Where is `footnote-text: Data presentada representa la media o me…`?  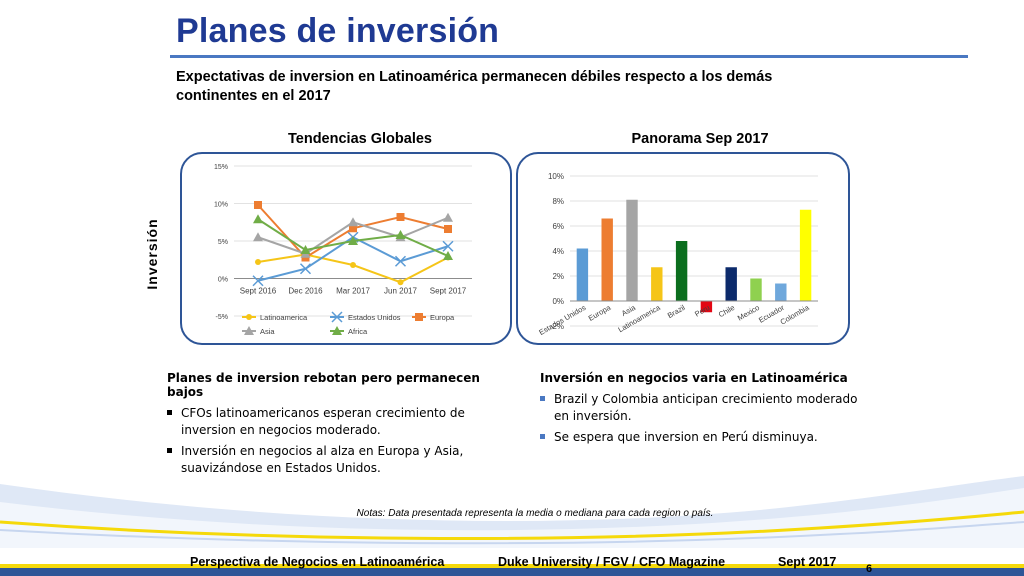 footnote-text: Data presentada representa la media o me… is located at coordinates (549, 513).